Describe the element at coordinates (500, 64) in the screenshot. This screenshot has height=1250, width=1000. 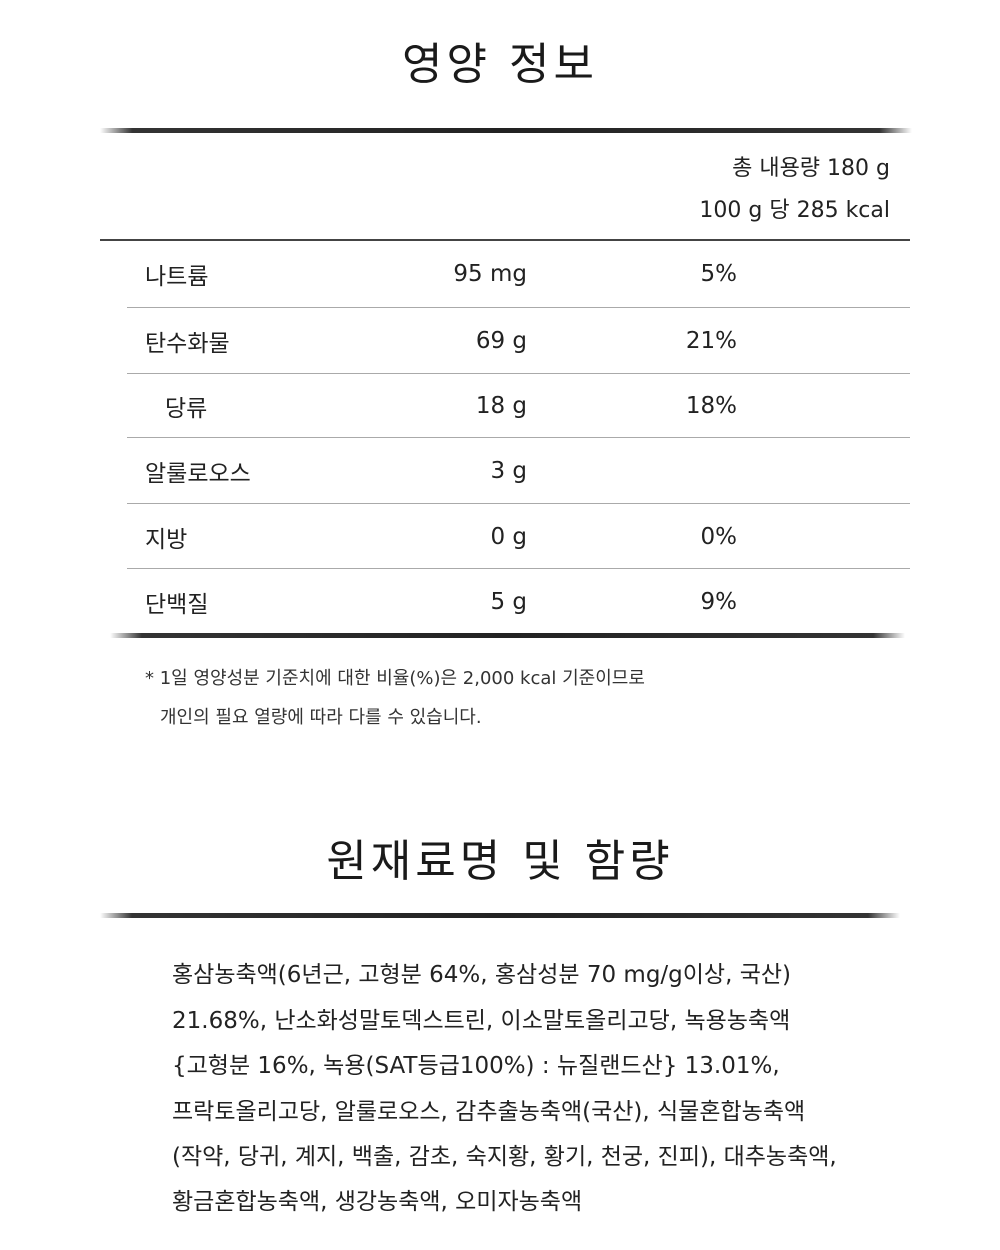
I see `nutrition-title: 영양 정보` at that location.